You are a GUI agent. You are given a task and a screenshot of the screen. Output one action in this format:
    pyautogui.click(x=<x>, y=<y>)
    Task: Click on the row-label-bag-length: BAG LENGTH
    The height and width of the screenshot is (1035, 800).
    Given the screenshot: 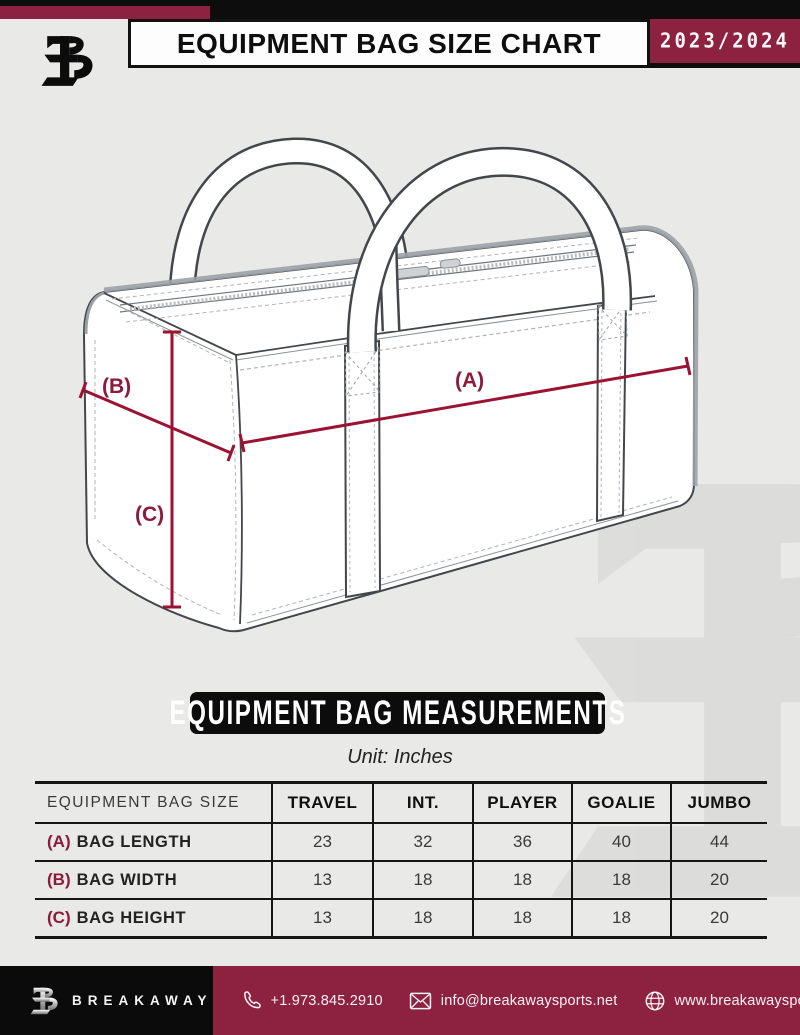 What is the action you would take?
    pyautogui.click(x=134, y=841)
    